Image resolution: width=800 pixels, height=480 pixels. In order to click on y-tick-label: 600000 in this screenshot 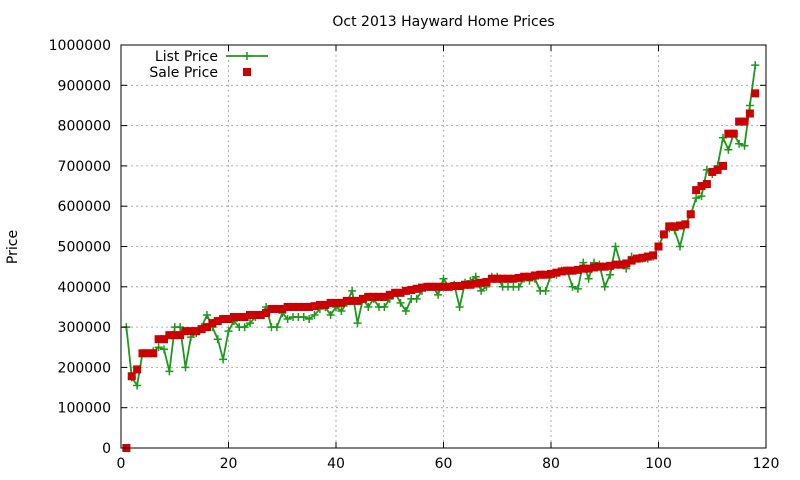, I will do `click(84, 207)`.